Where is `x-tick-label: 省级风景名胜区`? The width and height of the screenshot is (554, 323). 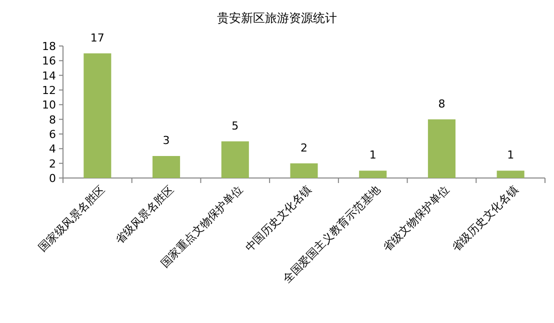 x-tick-label: 省级风景名胜区 is located at coordinates (144, 214).